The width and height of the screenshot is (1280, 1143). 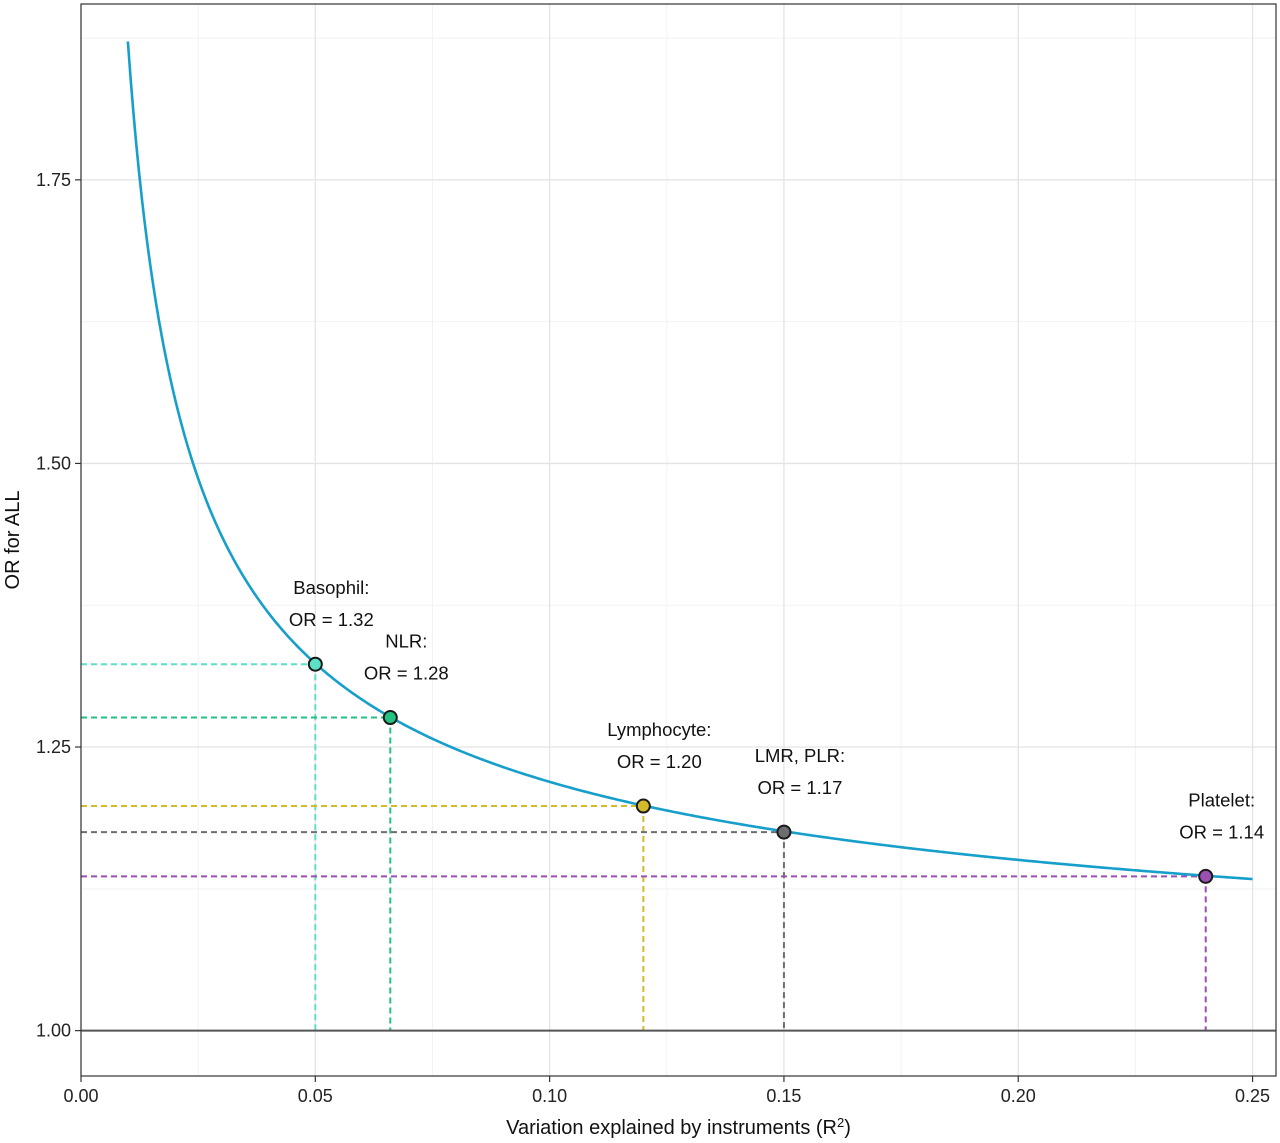 I want to click on y-axis-title: OR for ALL, so click(x=13, y=540).